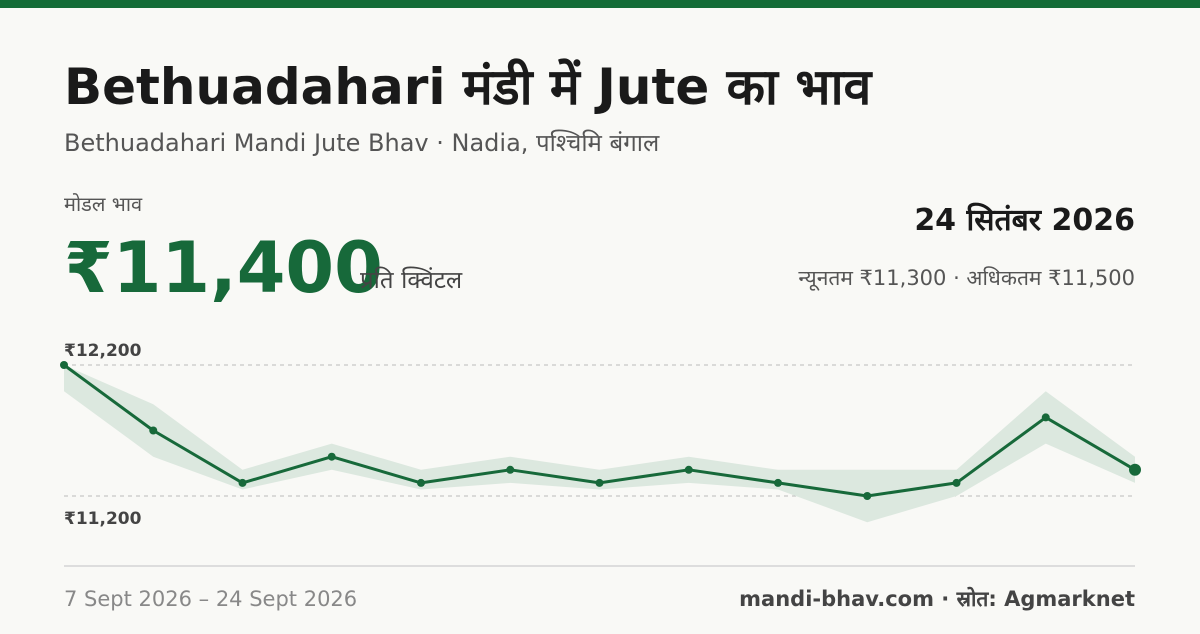 The width and height of the screenshot is (1200, 634). Describe the element at coordinates (411, 280) in the screenshot. I see `unit: प्रति क्विंटल` at that location.